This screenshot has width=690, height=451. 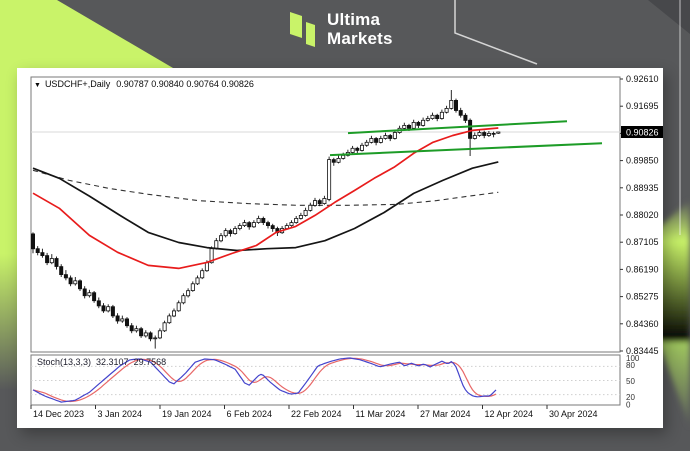 What do you see at coordinates (642, 297) in the screenshot?
I see `svg-text: 0.85275` at bounding box center [642, 297].